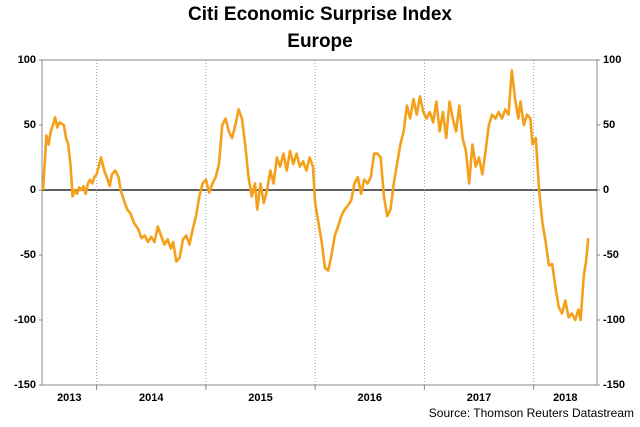 Image resolution: width=640 pixels, height=427 pixels. What do you see at coordinates (609, 125) in the screenshot?
I see `y2-tick-label: 50` at bounding box center [609, 125].